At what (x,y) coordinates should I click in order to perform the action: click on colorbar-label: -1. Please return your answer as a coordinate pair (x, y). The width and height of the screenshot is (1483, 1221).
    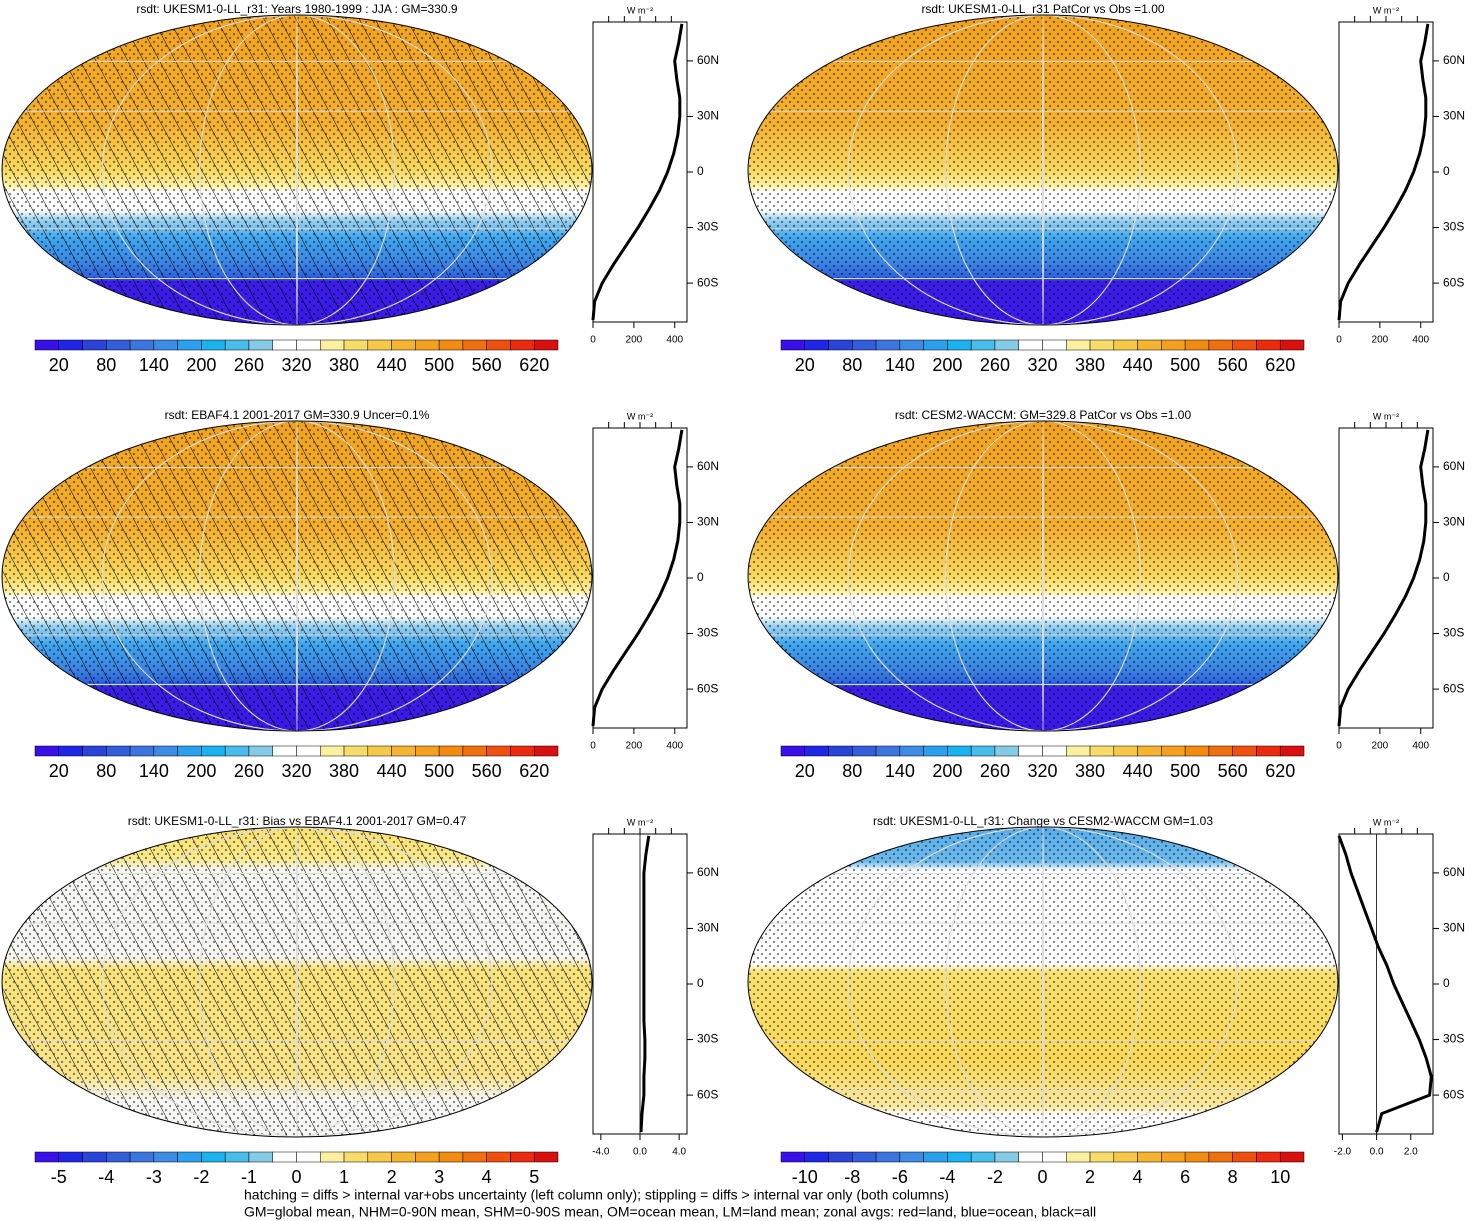
    Looking at the image, I should click on (249, 1177).